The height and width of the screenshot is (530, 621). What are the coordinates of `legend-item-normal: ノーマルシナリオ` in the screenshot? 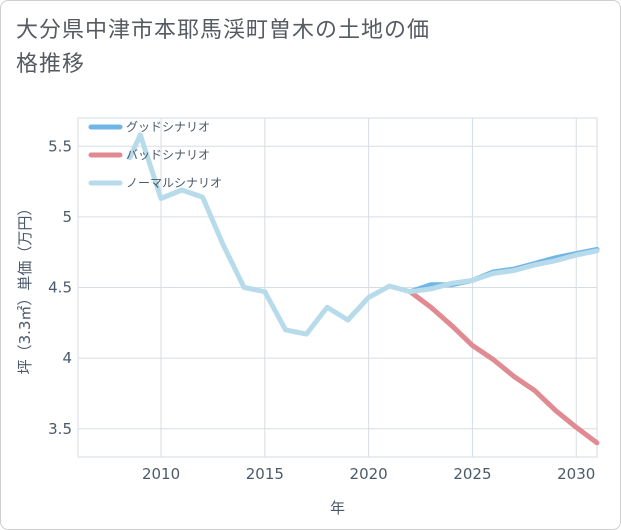 It's located at (155, 183).